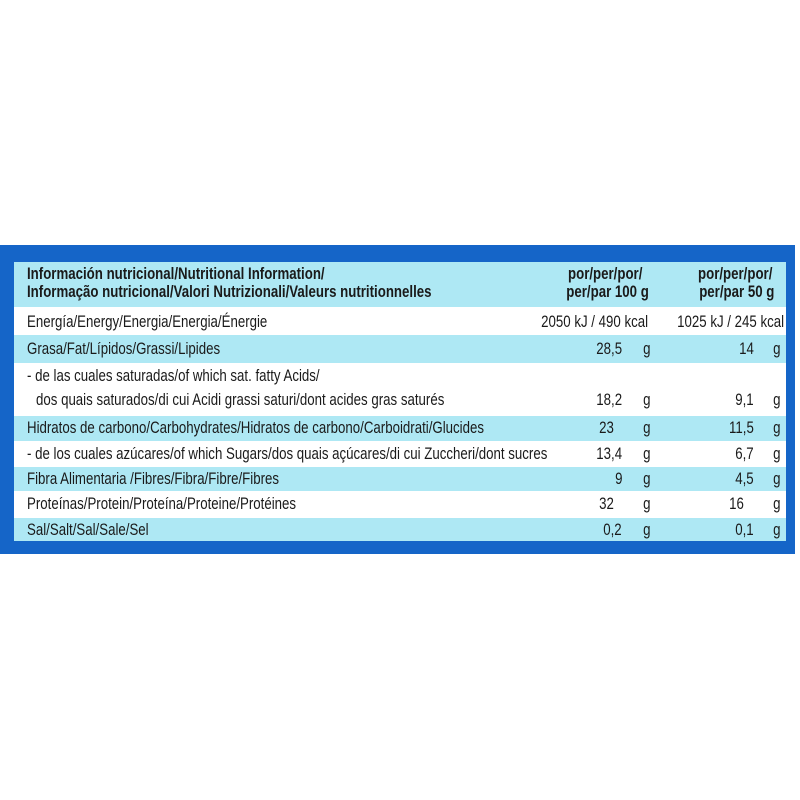 The width and height of the screenshot is (800, 800). I want to click on col1-header-line-1: por/per/por/, so click(604, 273).